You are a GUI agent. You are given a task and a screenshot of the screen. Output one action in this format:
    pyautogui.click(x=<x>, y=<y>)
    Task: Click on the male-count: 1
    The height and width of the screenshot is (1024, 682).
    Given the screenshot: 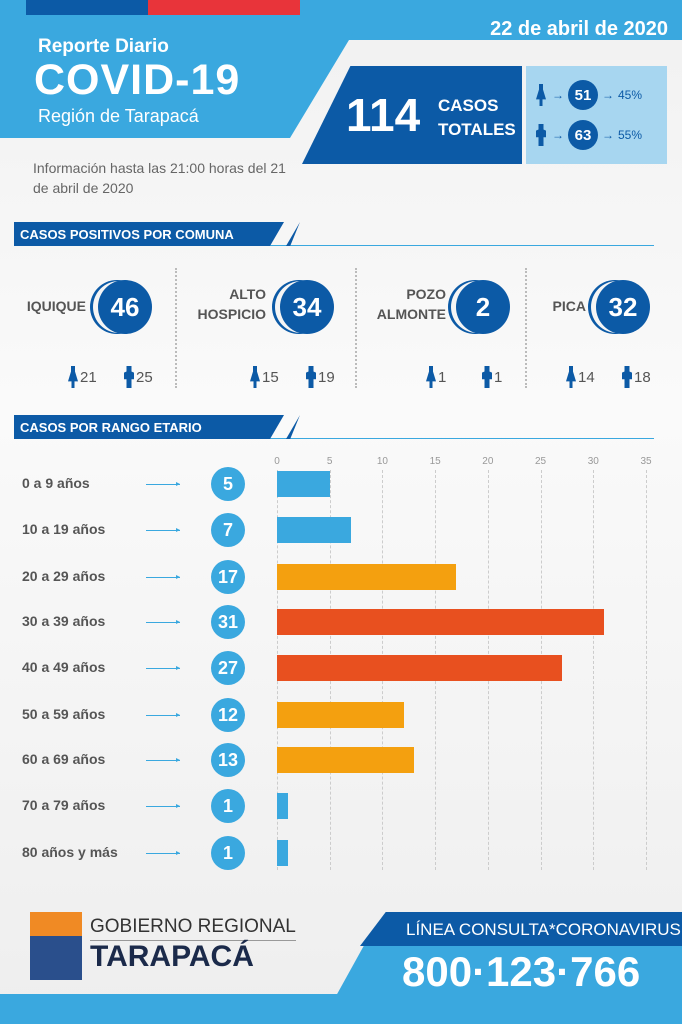 What is the action you would take?
    pyautogui.click(x=498, y=377)
    